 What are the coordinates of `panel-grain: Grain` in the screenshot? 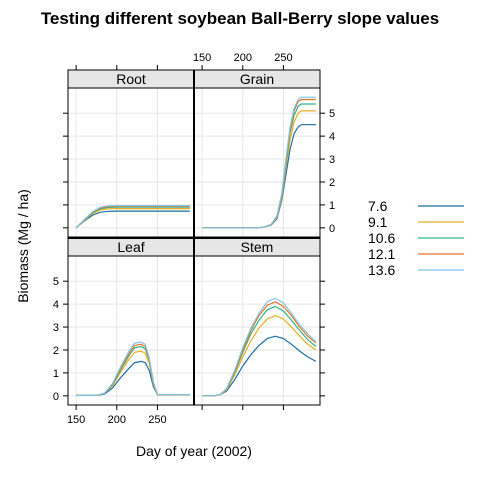 It's located at (257, 153).